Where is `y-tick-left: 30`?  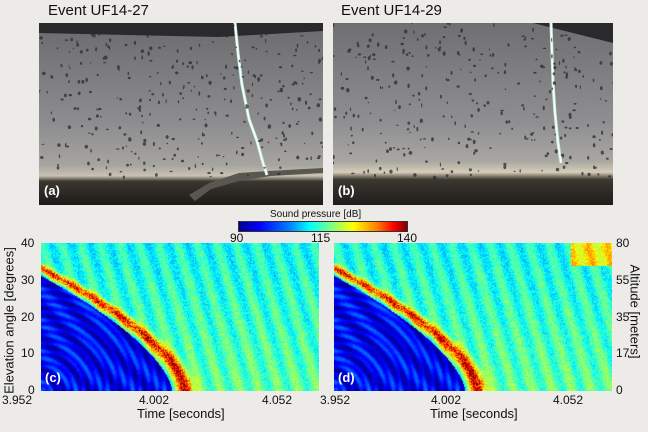
y-tick-left: 30 is located at coordinates (28, 280).